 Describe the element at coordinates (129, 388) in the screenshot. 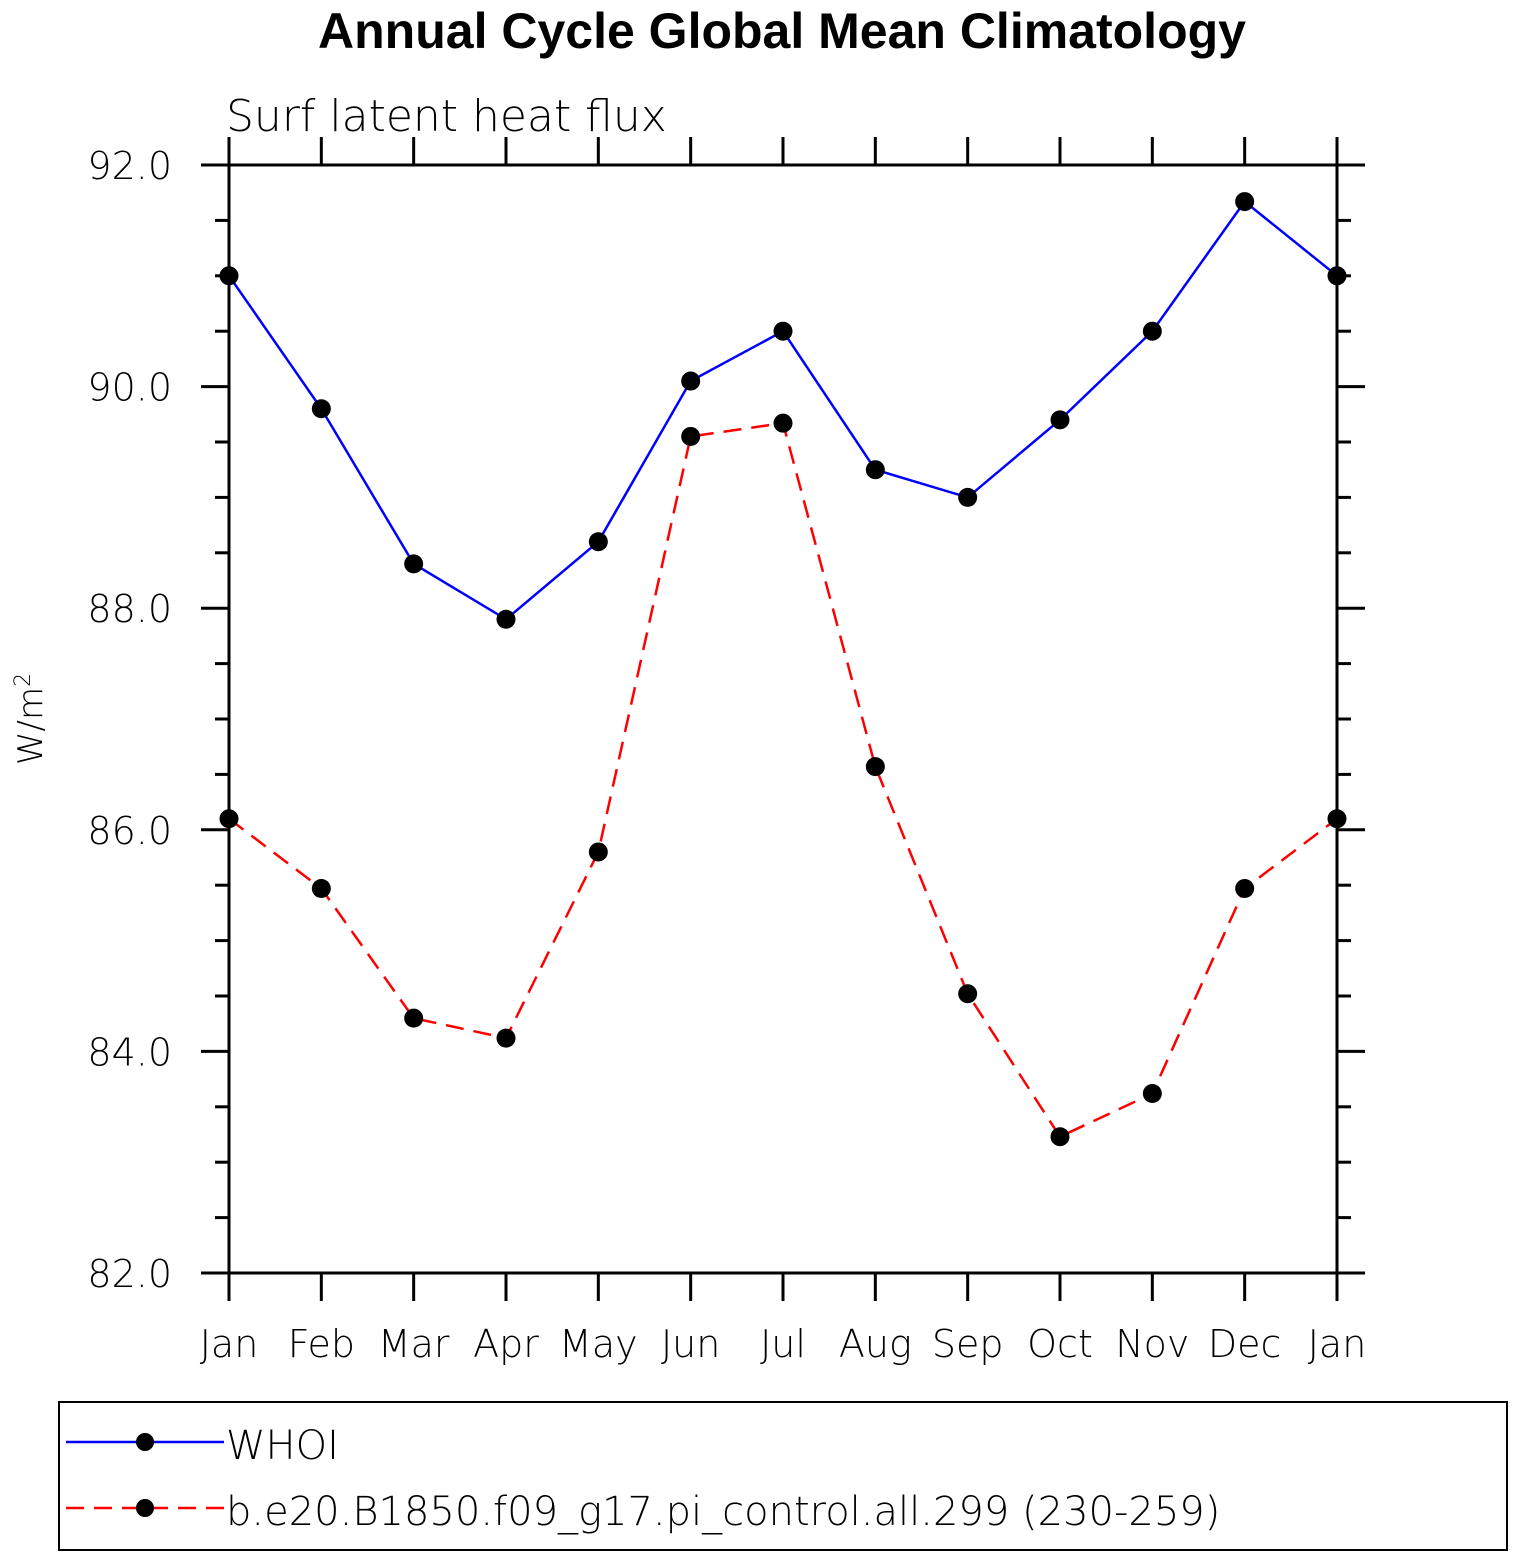

I see `y-tick-label: 90.0` at that location.